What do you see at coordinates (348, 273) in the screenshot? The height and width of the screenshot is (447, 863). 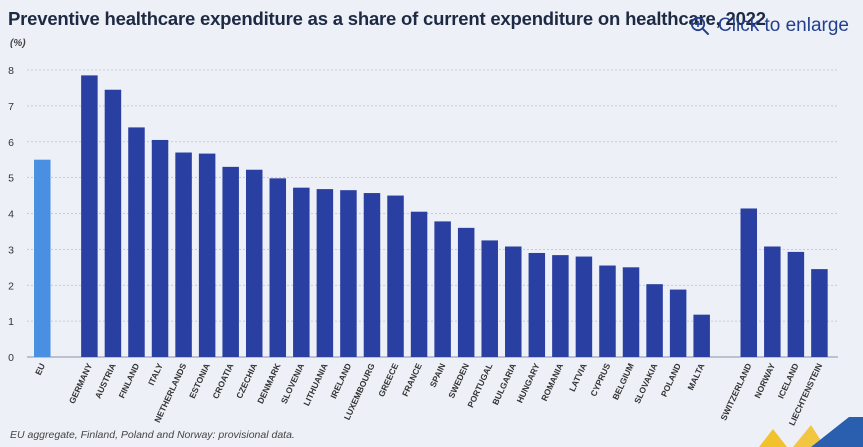 I see `bar-ireland` at bounding box center [348, 273].